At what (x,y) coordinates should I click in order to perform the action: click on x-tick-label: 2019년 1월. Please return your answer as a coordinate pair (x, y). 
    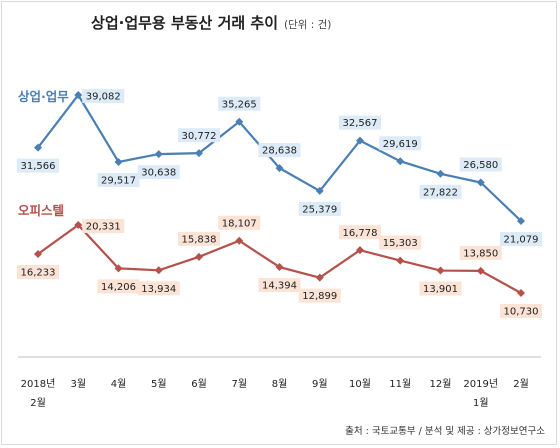
    Looking at the image, I should click on (480, 393).